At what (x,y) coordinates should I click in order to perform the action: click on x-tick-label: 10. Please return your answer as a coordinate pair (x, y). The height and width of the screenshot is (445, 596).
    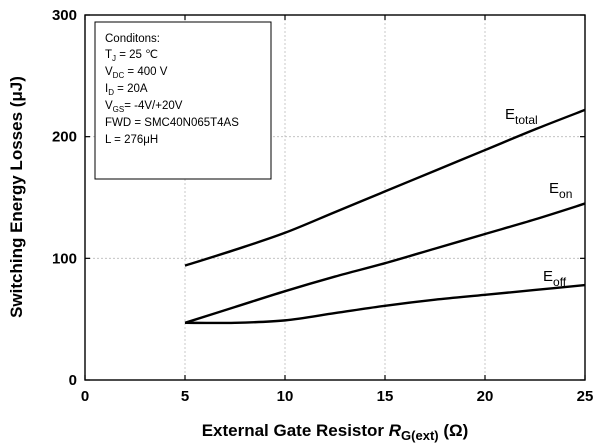
    Looking at the image, I should click on (285, 396).